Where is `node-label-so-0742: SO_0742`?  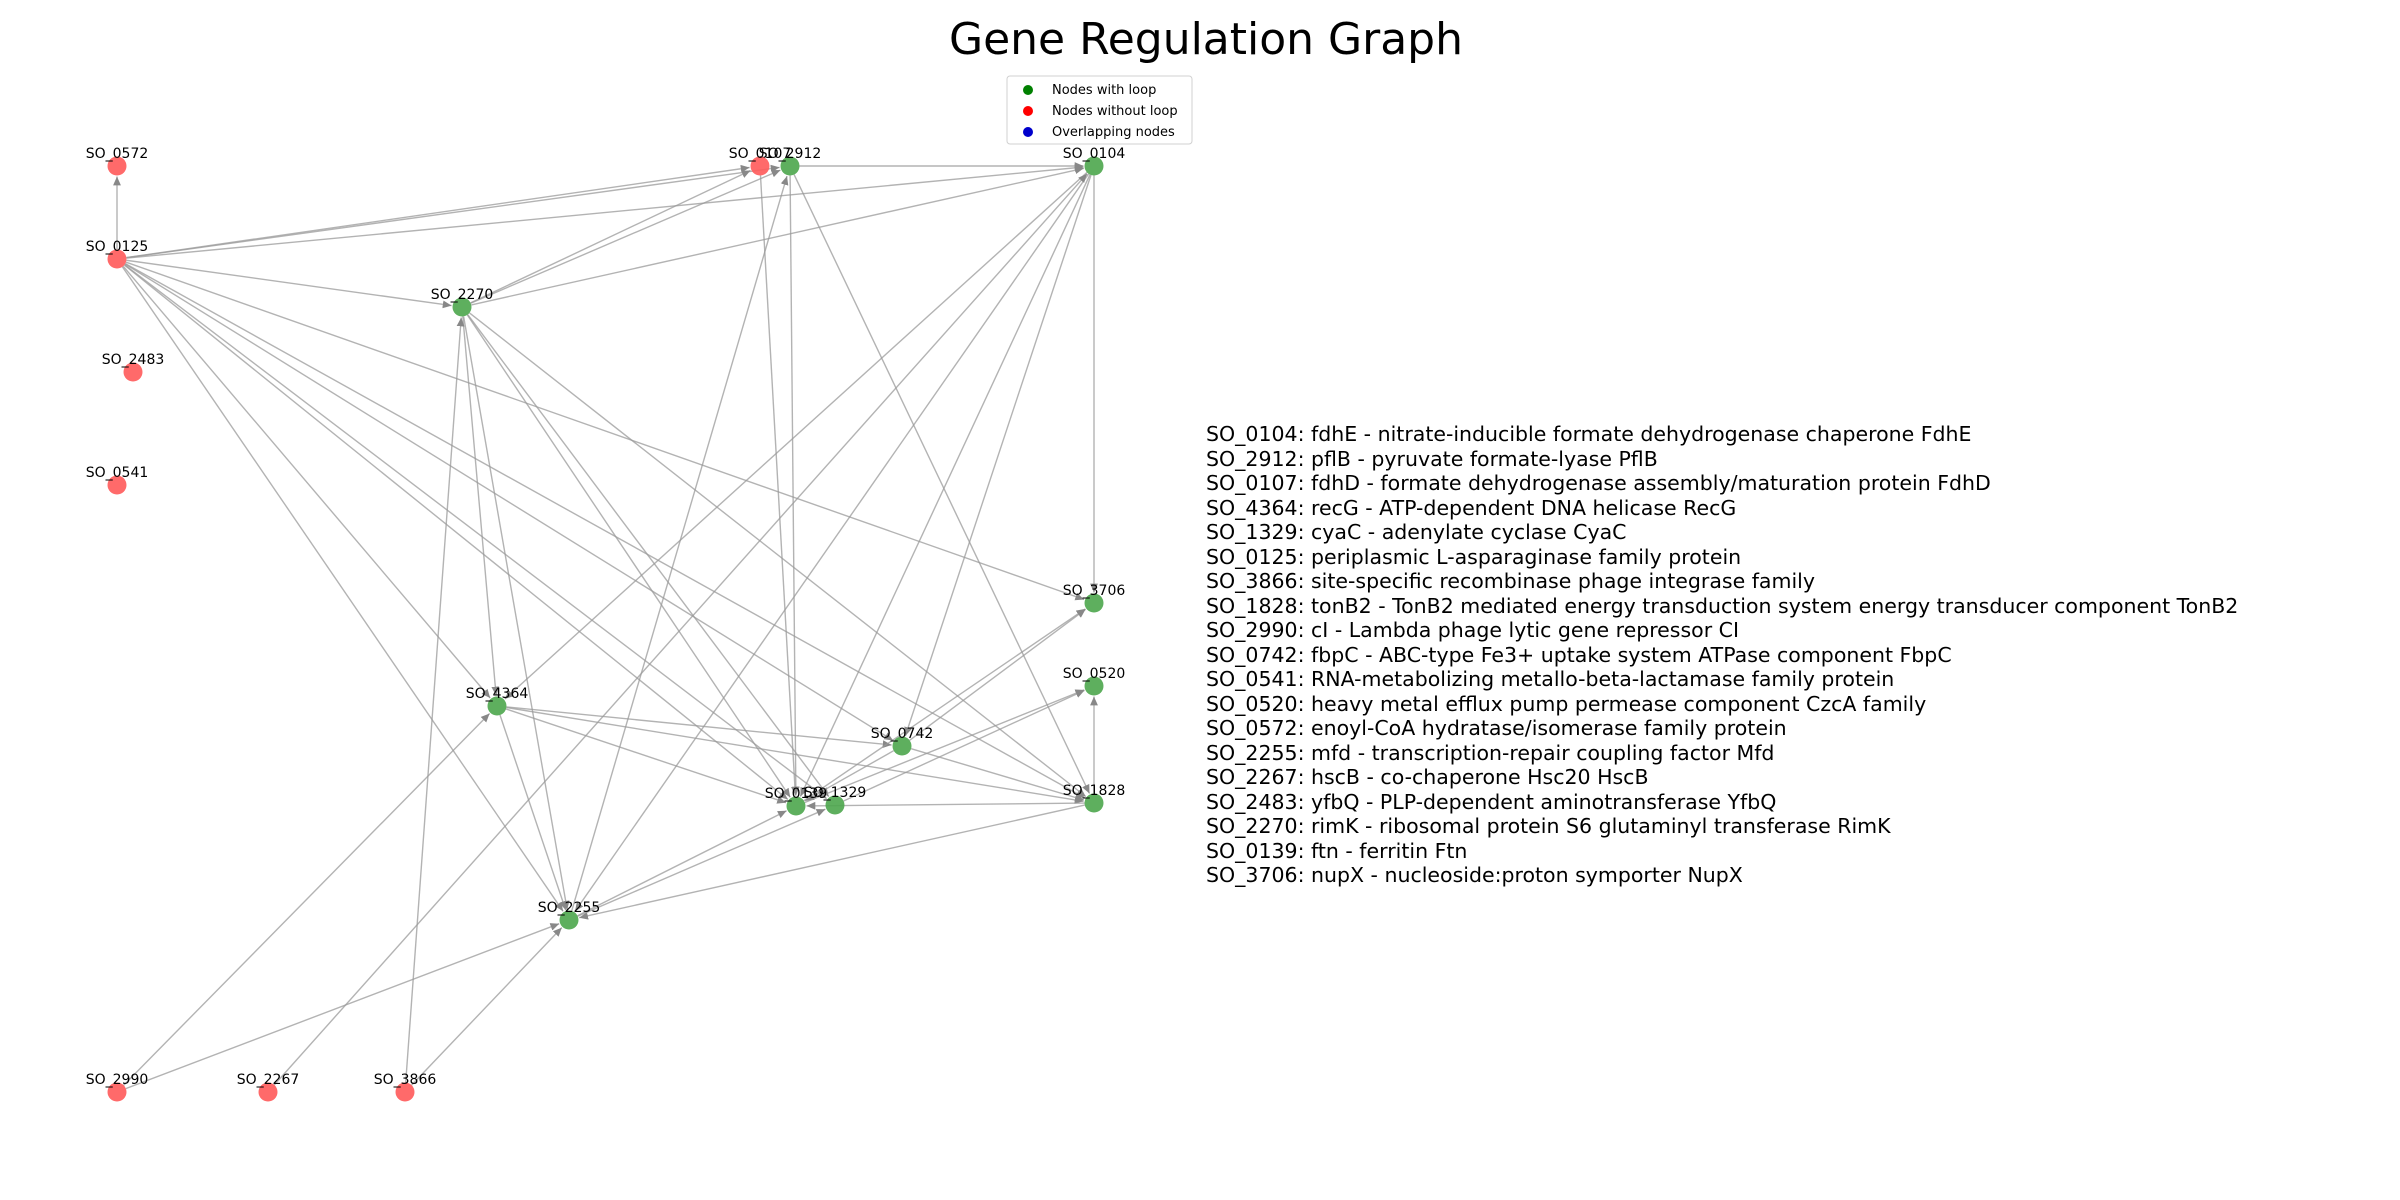 node-label-so-0742: SO_0742 is located at coordinates (902, 734).